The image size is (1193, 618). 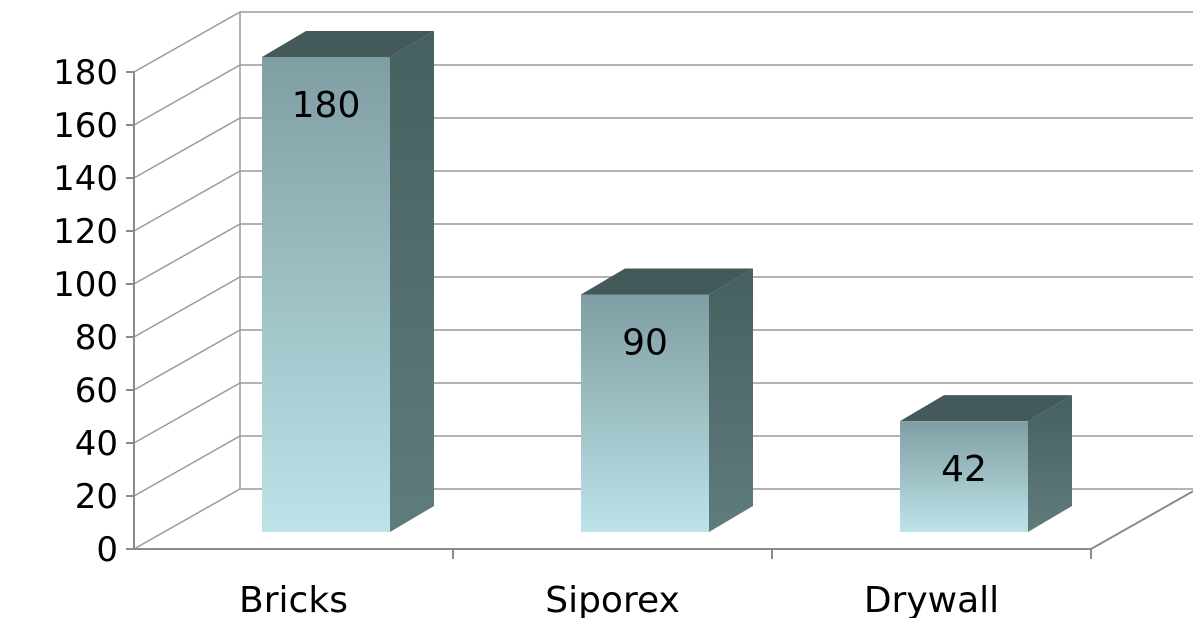 I want to click on y-tick-label: 80, so click(x=96, y=338).